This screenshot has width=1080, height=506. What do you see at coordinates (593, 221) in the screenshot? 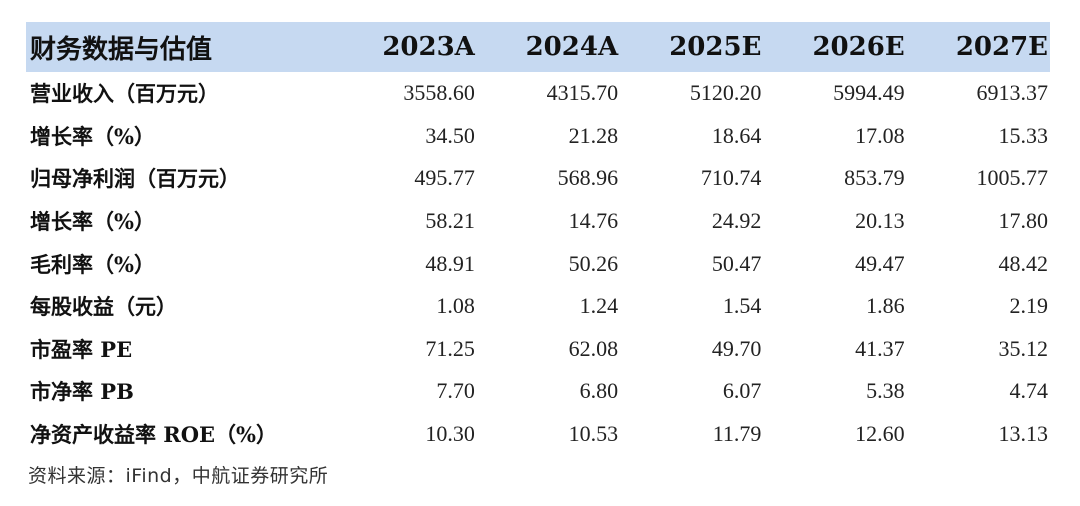
I see `row-value: 14.76` at bounding box center [593, 221].